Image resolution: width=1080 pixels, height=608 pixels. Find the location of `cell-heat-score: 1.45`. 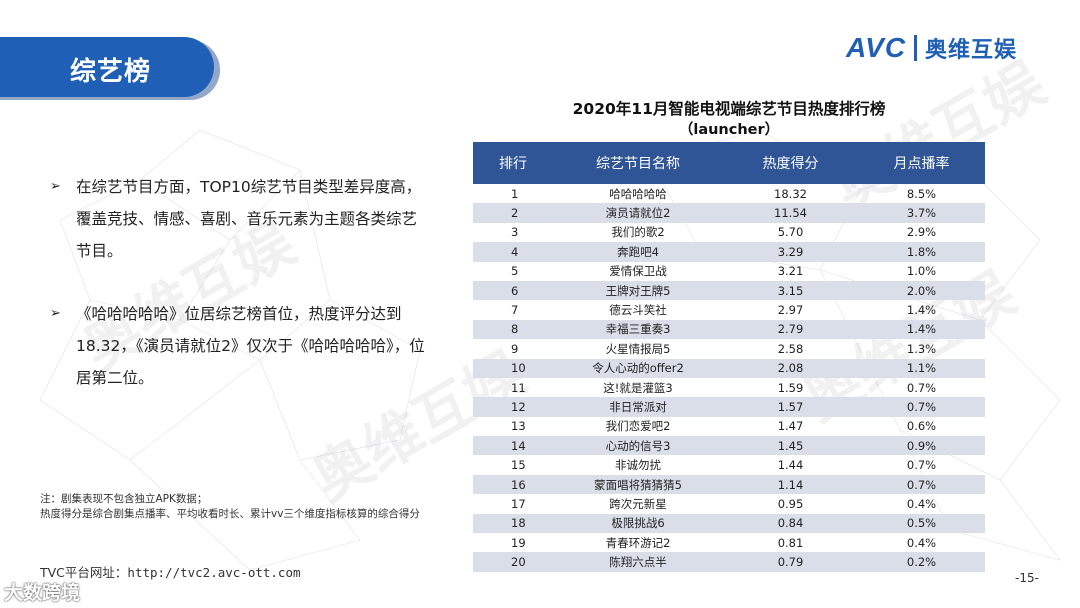

cell-heat-score: 1.45 is located at coordinates (790, 446).